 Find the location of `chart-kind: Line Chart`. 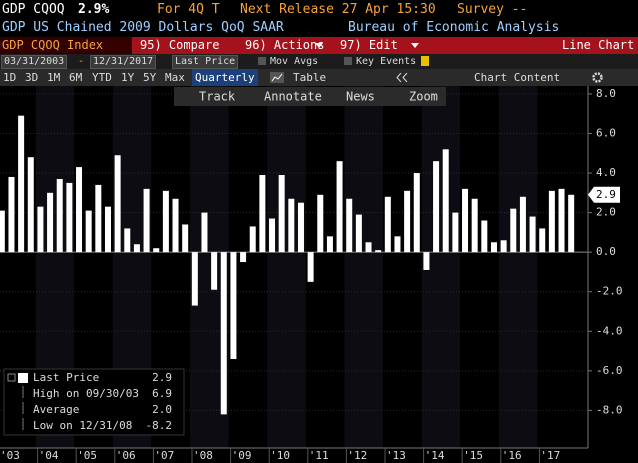

chart-kind: Line Chart is located at coordinates (598, 45).